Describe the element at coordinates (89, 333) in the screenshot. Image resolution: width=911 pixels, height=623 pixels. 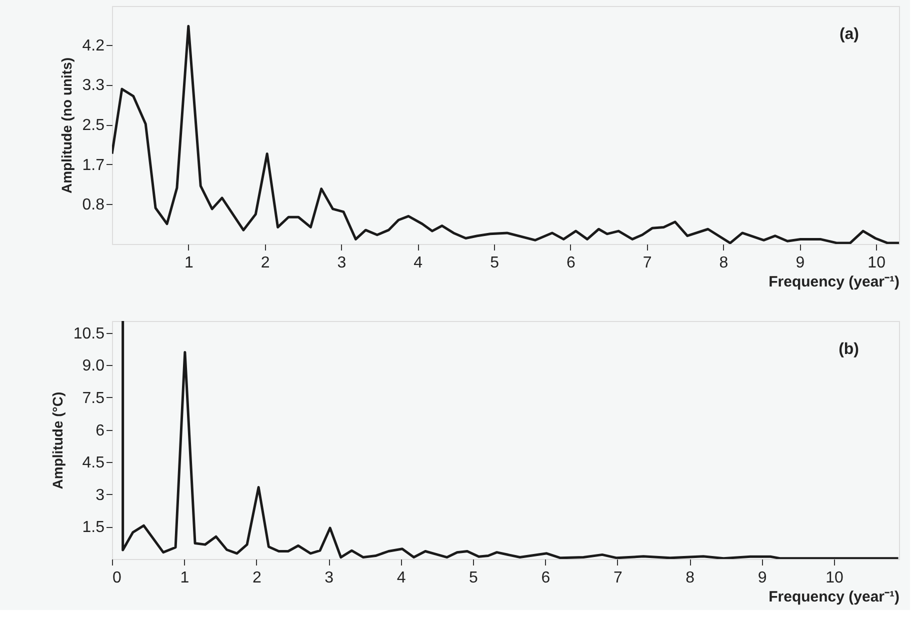
I see `y-tick-label: 10.5` at that location.